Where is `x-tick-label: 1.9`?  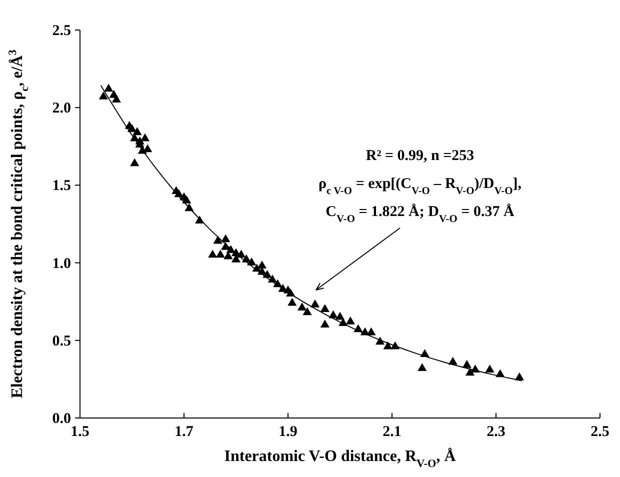
x-tick-label: 1.9 is located at coordinates (288, 432).